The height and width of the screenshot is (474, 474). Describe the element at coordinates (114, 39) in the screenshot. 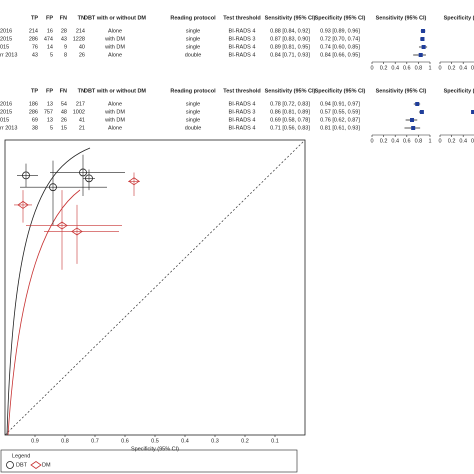

I see `cell: with DM` at that location.